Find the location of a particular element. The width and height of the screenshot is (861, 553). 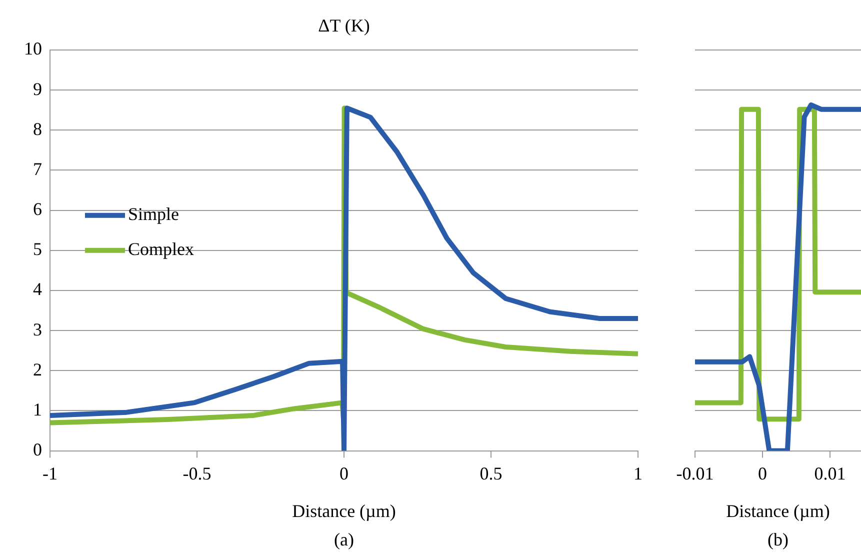

y-tick-label: 7 is located at coordinates (37, 168).